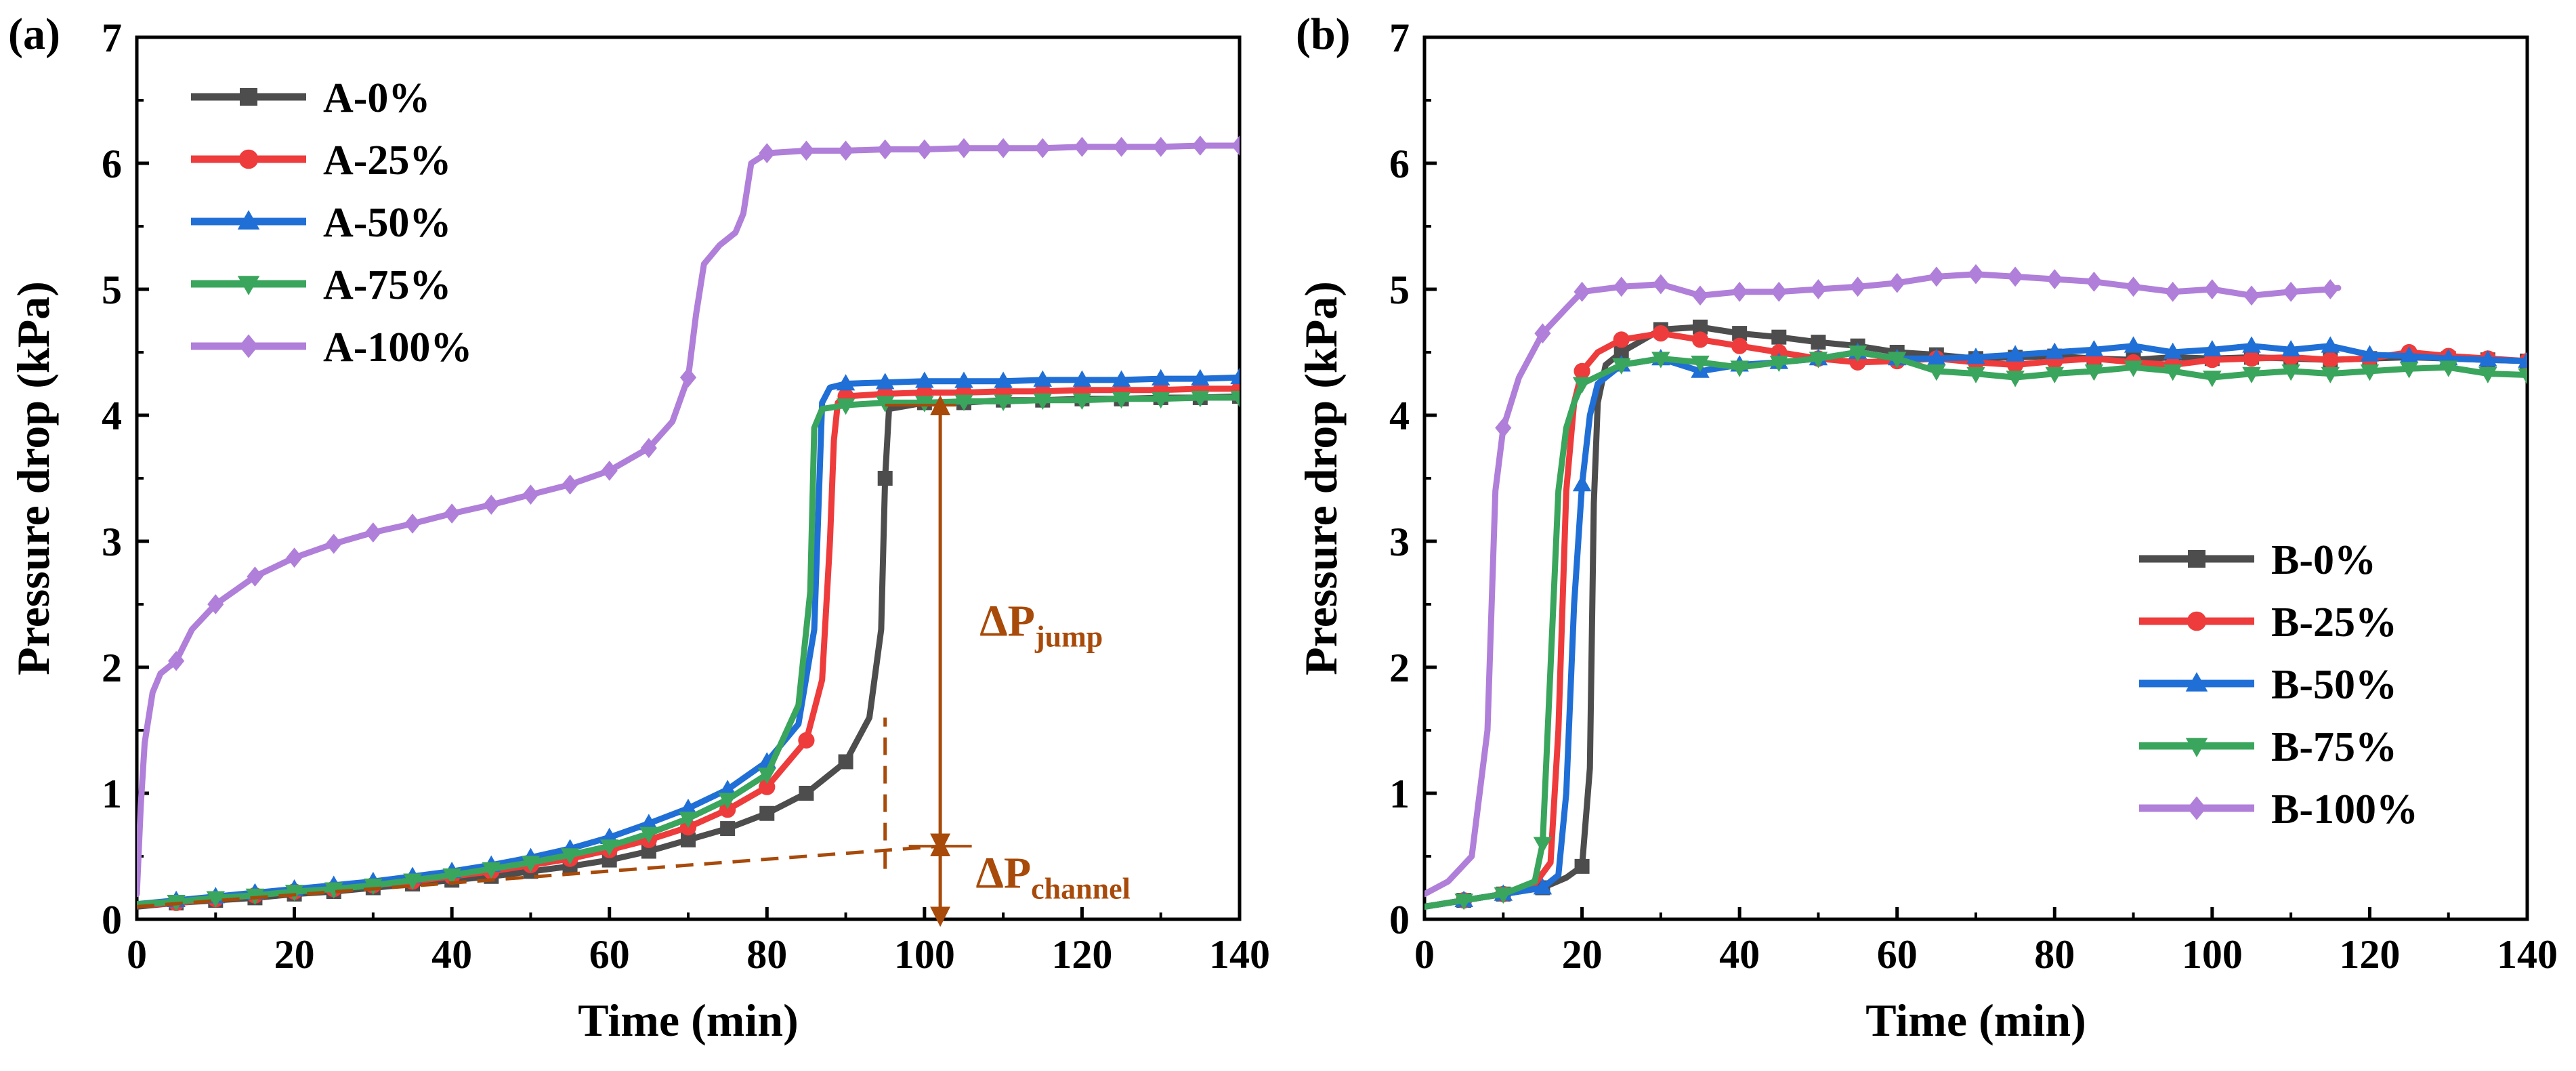 The image size is (2576, 1071). I want to click on legend-label: B-0%, so click(2323, 560).